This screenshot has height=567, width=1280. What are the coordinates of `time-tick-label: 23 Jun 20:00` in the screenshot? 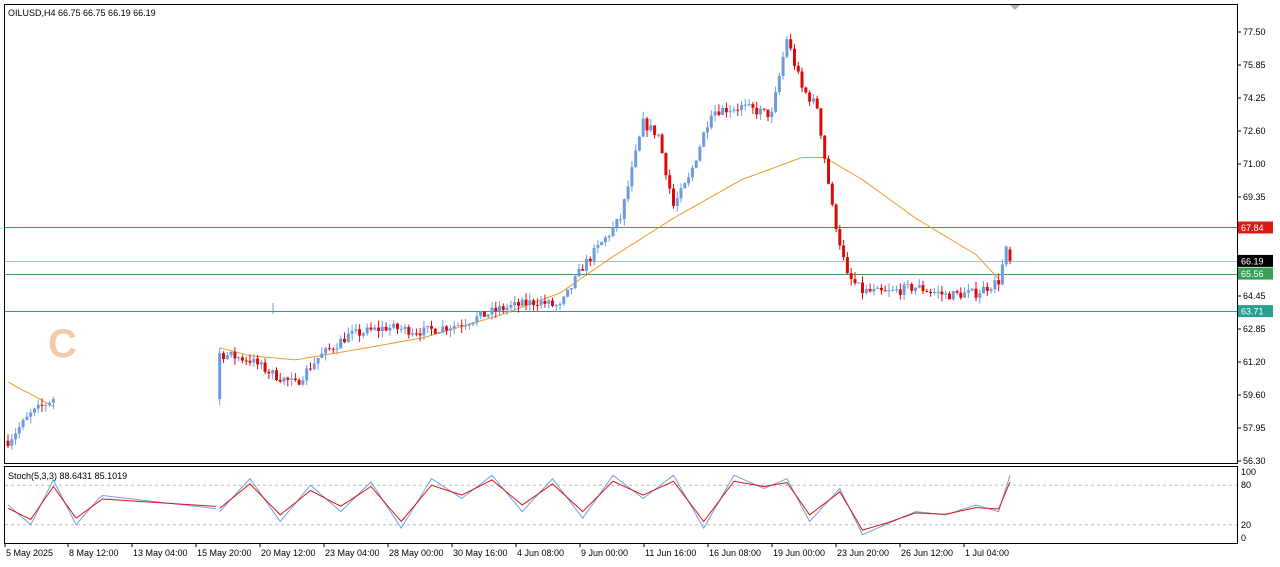 It's located at (863, 553).